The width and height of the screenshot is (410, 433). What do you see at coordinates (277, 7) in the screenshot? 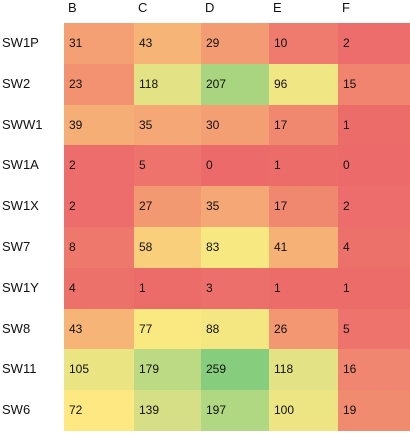
I see `column-header: E` at bounding box center [277, 7].